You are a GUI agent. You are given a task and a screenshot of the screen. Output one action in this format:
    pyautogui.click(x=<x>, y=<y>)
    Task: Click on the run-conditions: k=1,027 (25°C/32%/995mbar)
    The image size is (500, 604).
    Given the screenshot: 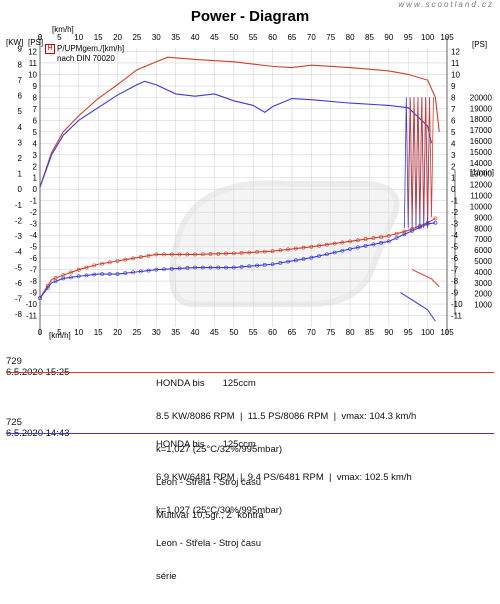 What is the action you would take?
    pyautogui.click(x=219, y=449)
    